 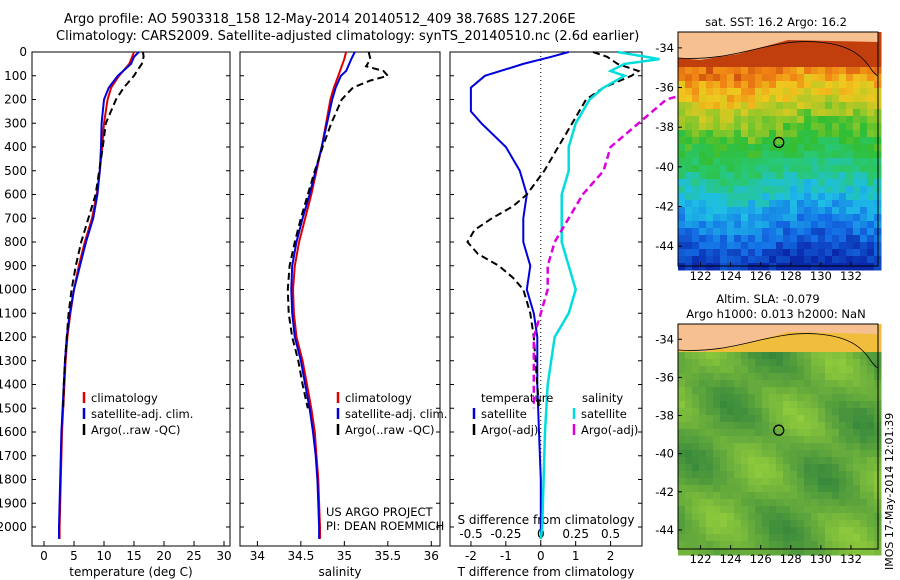 What do you see at coordinates (546, 520) in the screenshot?
I see `top-x-axis-label: S difference from climatology` at bounding box center [546, 520].